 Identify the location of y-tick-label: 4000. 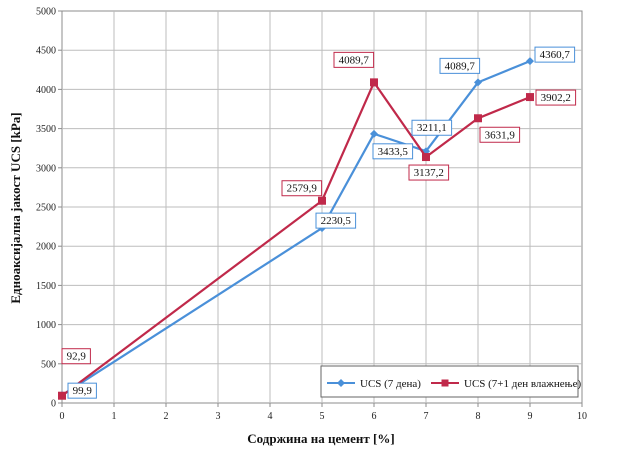
(46, 90).